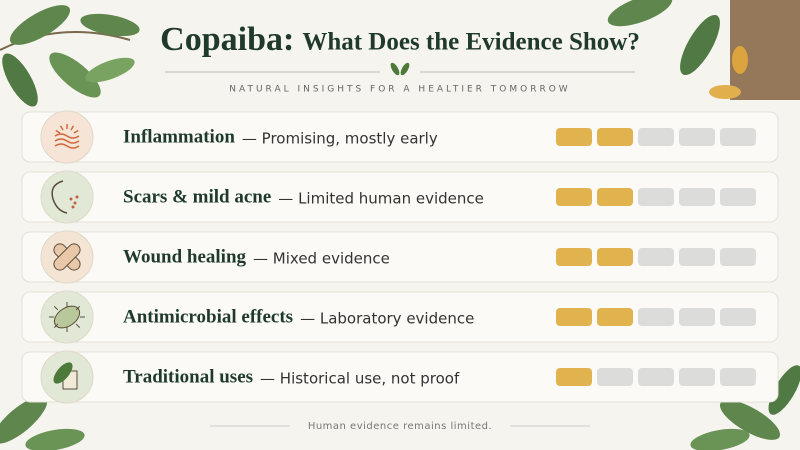 The height and width of the screenshot is (450, 800). What do you see at coordinates (400, 426) in the screenshot?
I see `footer: Human evidence remains limited.` at bounding box center [400, 426].